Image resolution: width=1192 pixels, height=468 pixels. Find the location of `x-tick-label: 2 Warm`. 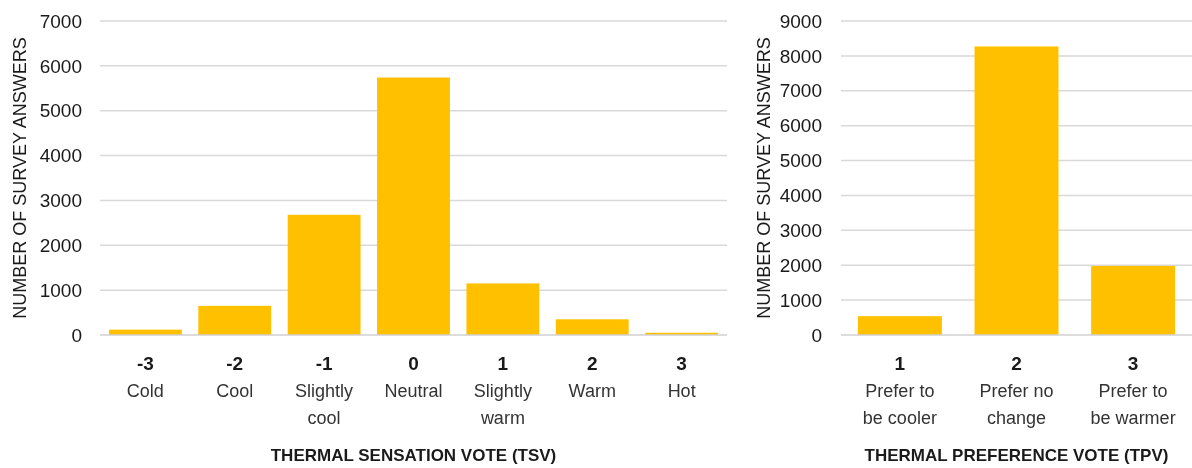

x-tick-label: 2 Warm is located at coordinates (592, 377).